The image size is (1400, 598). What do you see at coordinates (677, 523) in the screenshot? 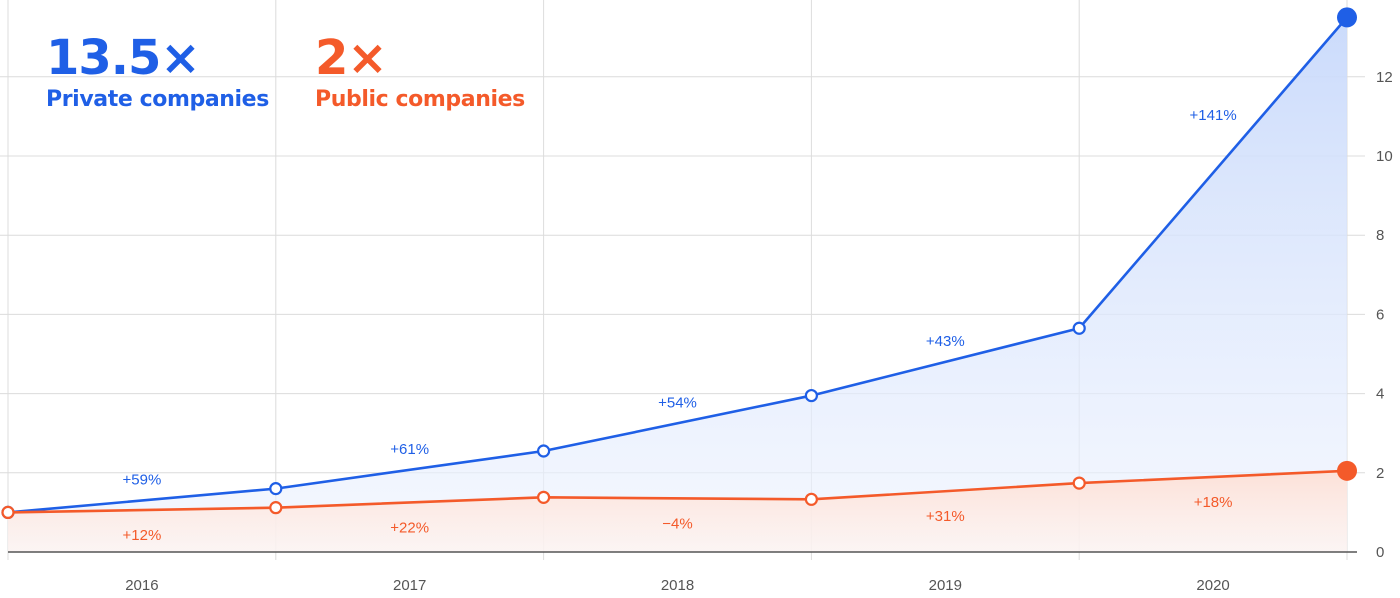
I see `public-growth-label: −4%` at bounding box center [677, 523].